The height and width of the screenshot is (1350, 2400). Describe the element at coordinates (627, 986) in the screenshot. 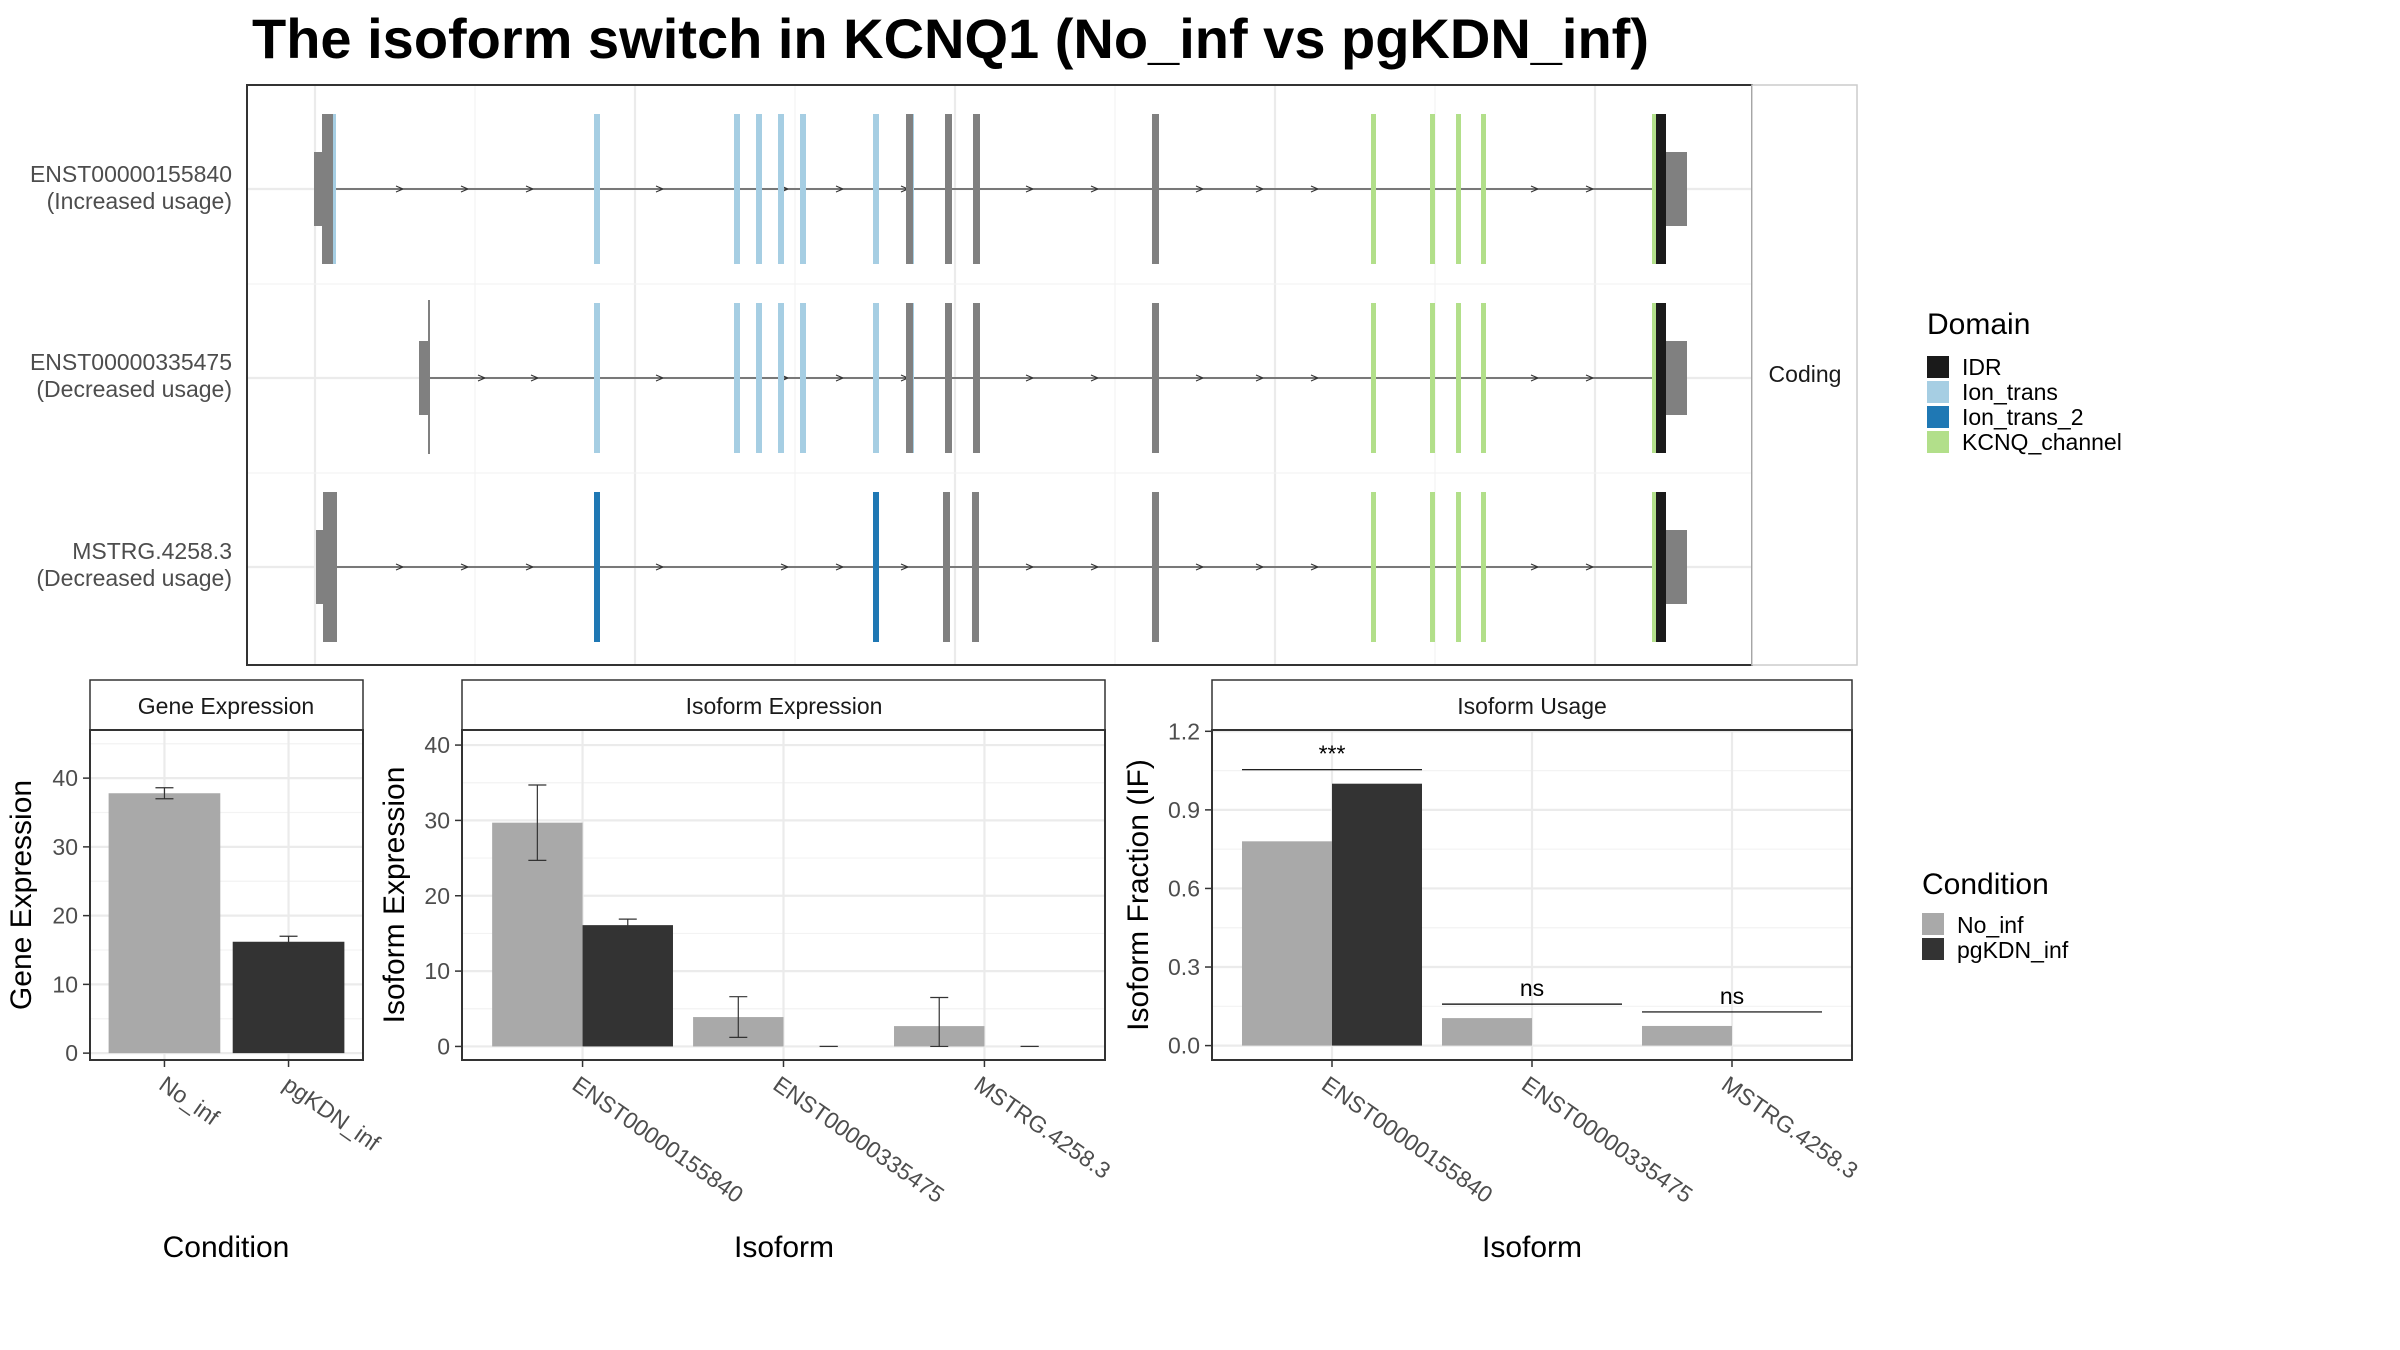

I see `bar-enst00000155840-pgkdn-inf` at that location.